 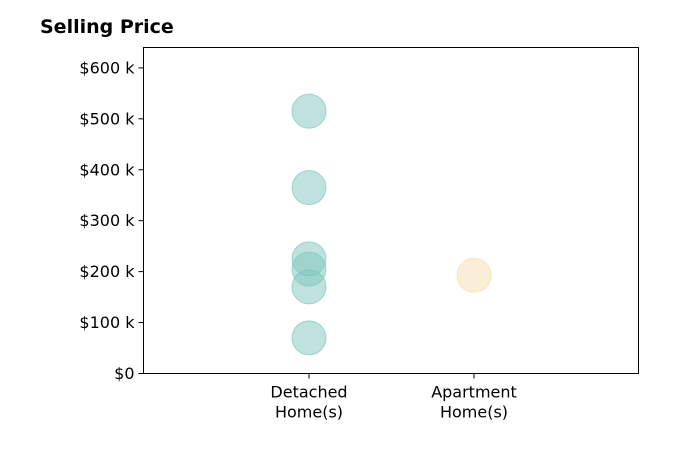 I want to click on y-tick-label: $300 k, so click(x=107, y=220).